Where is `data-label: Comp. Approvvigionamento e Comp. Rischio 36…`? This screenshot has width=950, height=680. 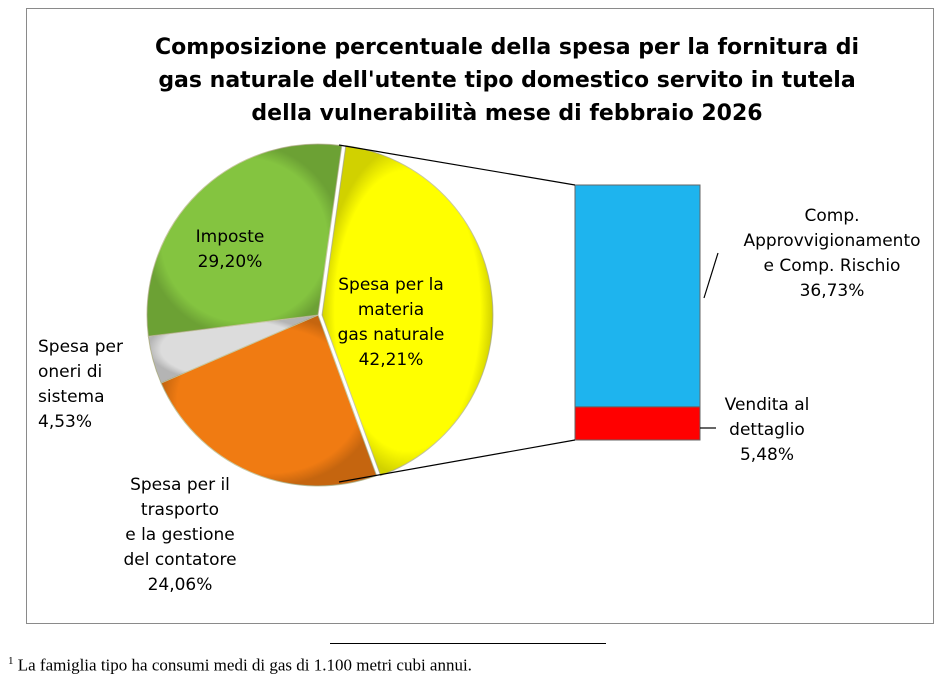
data-label: Comp. Approvvigionamento e Comp. Rischio 36… is located at coordinates (831, 253).